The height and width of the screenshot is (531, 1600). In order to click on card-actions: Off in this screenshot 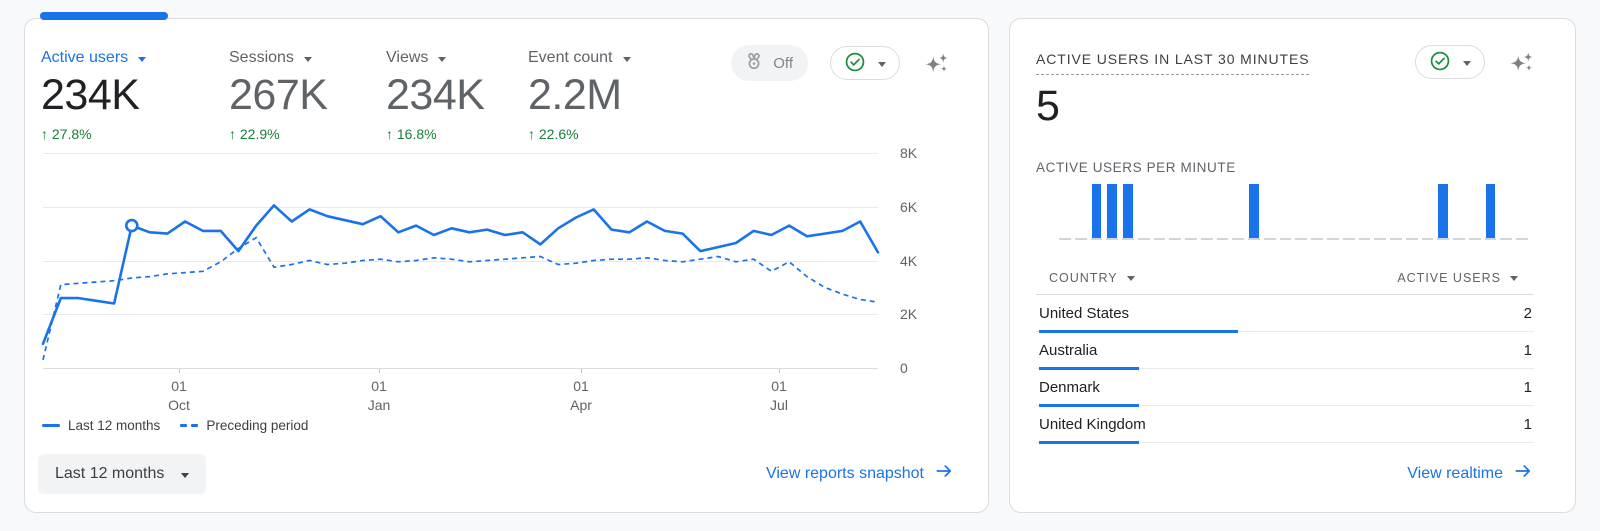, I will do `click(841, 63)`.